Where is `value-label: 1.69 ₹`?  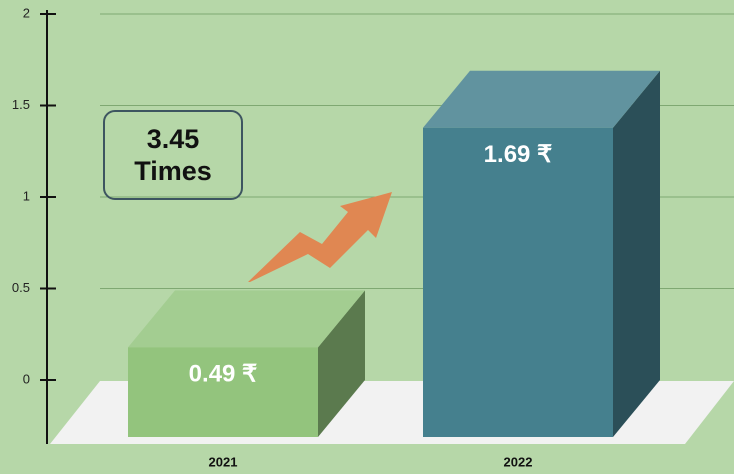
value-label: 1.69 ₹ is located at coordinates (518, 154).